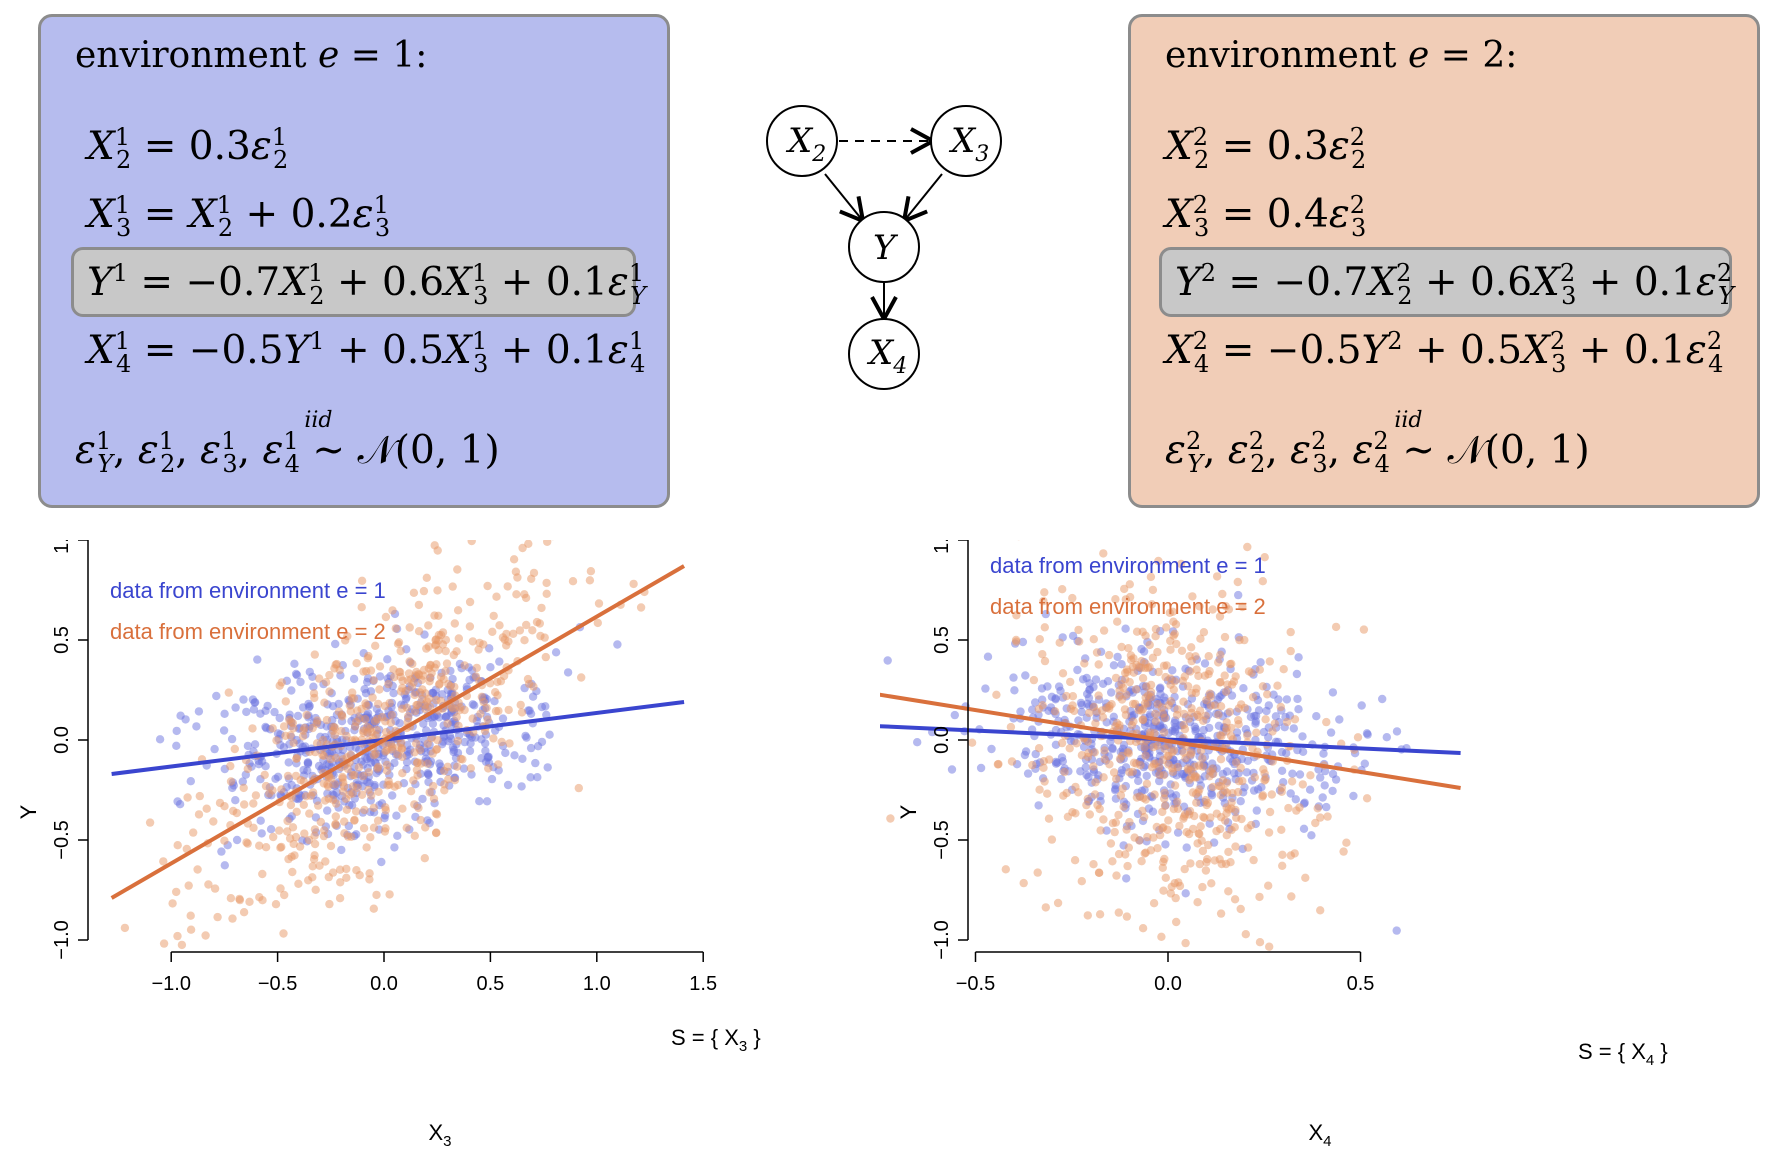 This screenshot has height=1175, width=1772. I want to click on chart2-fit-lines, so click(1170, 741).